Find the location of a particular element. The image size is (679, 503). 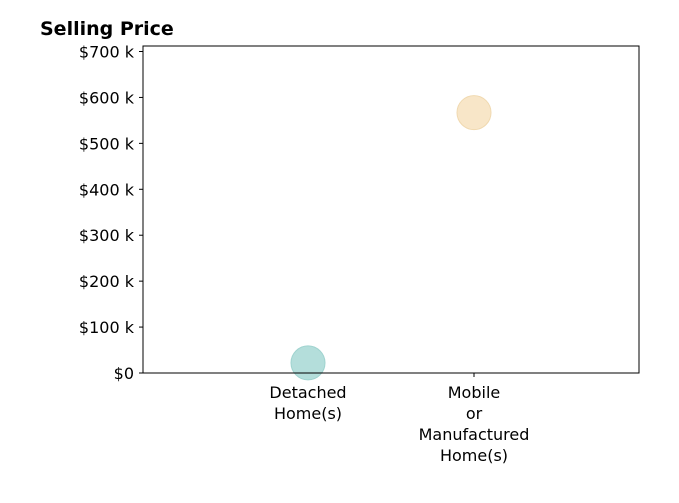

y-tick-label: $700 k is located at coordinates (107, 52).